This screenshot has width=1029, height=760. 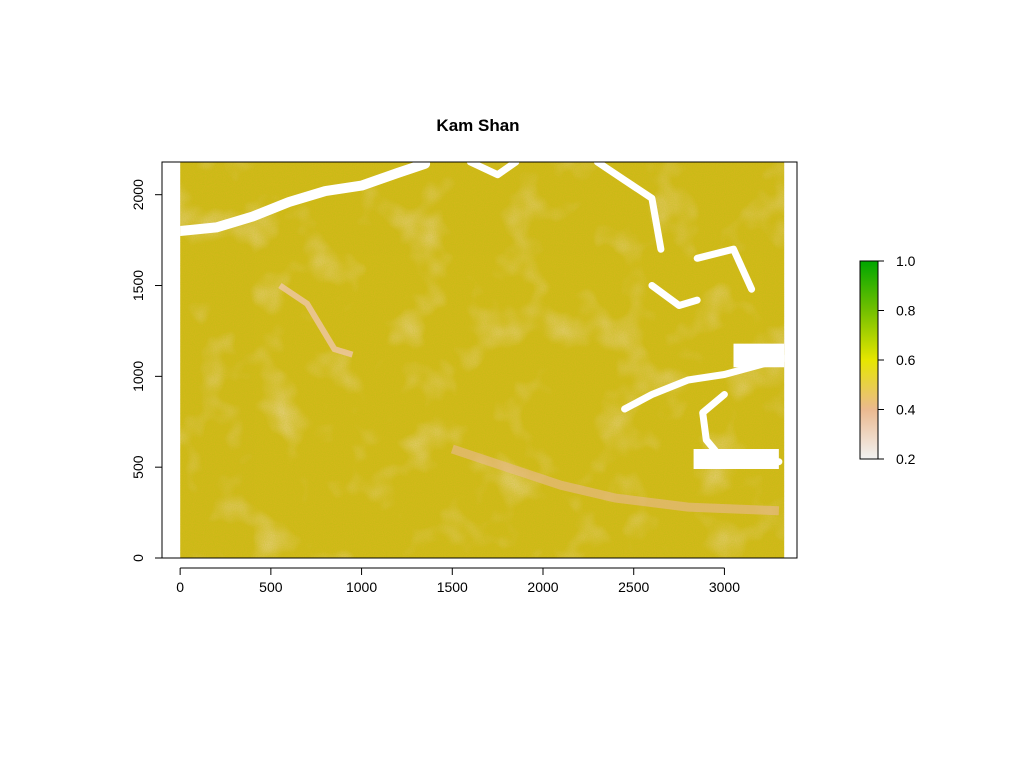 I want to click on x-tick-label: 2000, so click(x=542, y=587).